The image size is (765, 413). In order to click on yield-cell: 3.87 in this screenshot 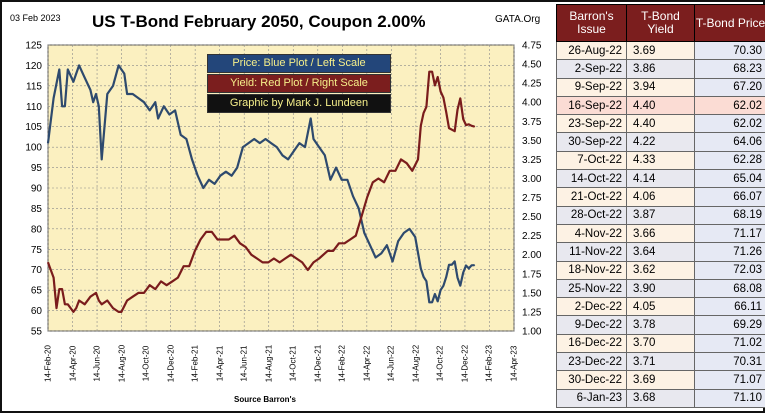, I will do `click(660, 215)`.